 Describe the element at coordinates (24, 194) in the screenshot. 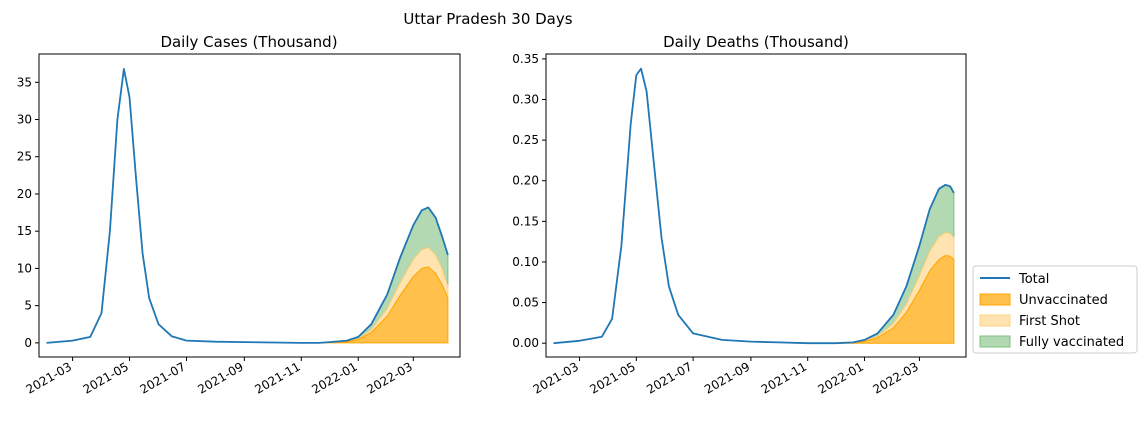

I see `y-tick-label-0: 20` at that location.